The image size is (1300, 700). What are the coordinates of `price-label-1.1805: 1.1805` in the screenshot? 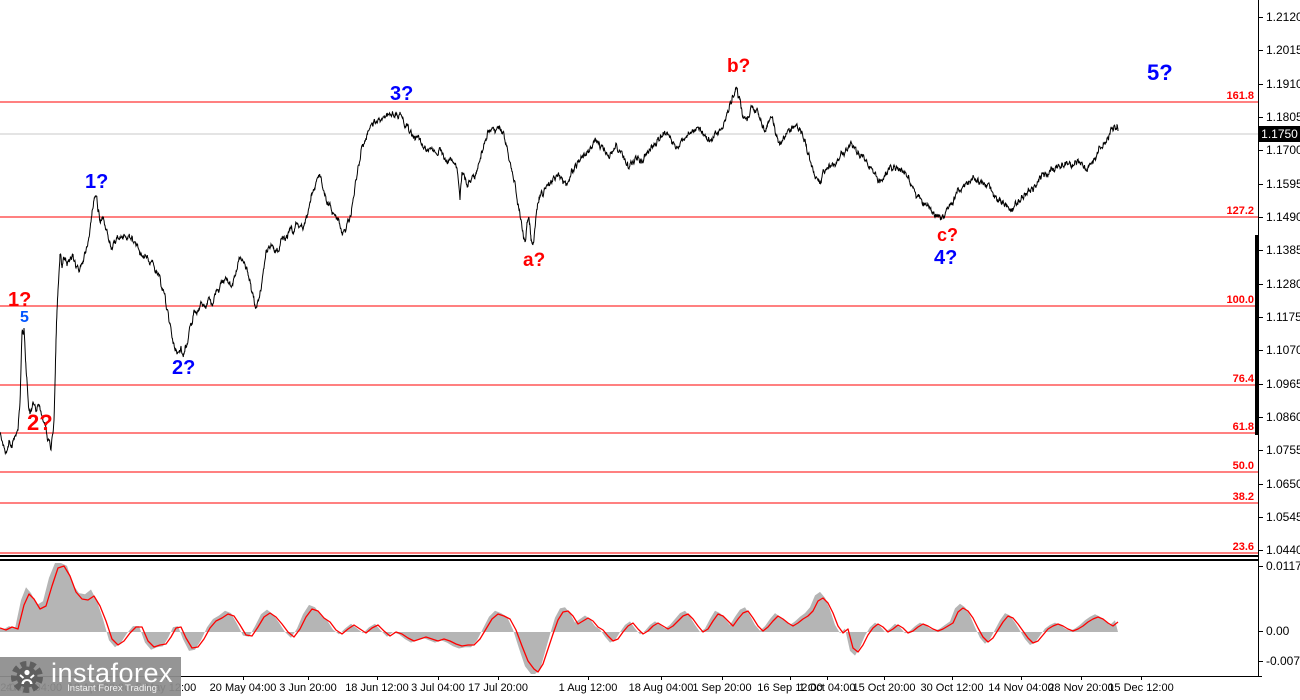 It's located at (1283, 117).